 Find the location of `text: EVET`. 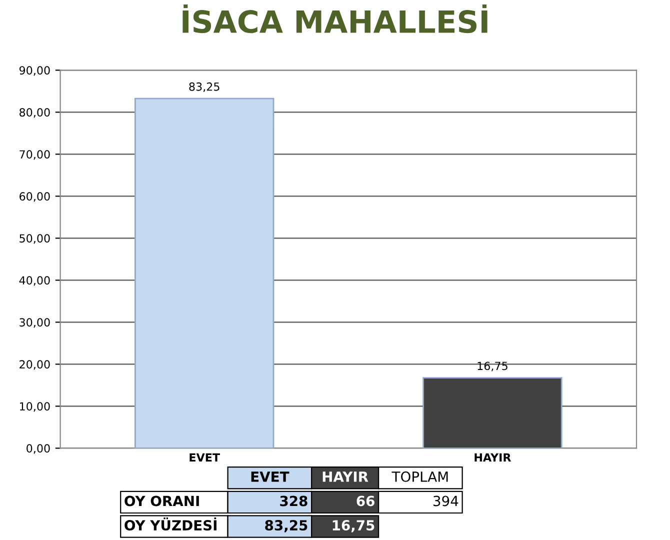

text: EVET is located at coordinates (270, 477).